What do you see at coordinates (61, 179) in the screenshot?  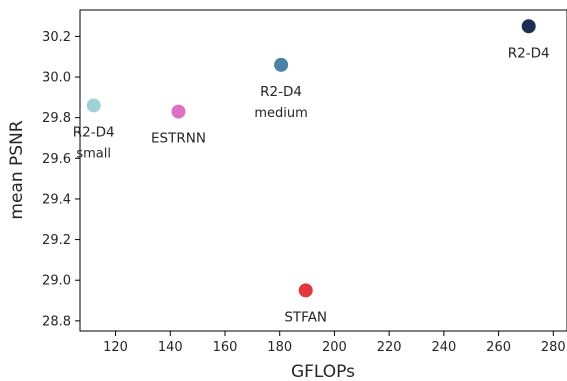 I see `y-axis-ticks: 28.8 29.0 29.2 29.4 29.6 29.8 30.0 30.2` at bounding box center [61, 179].